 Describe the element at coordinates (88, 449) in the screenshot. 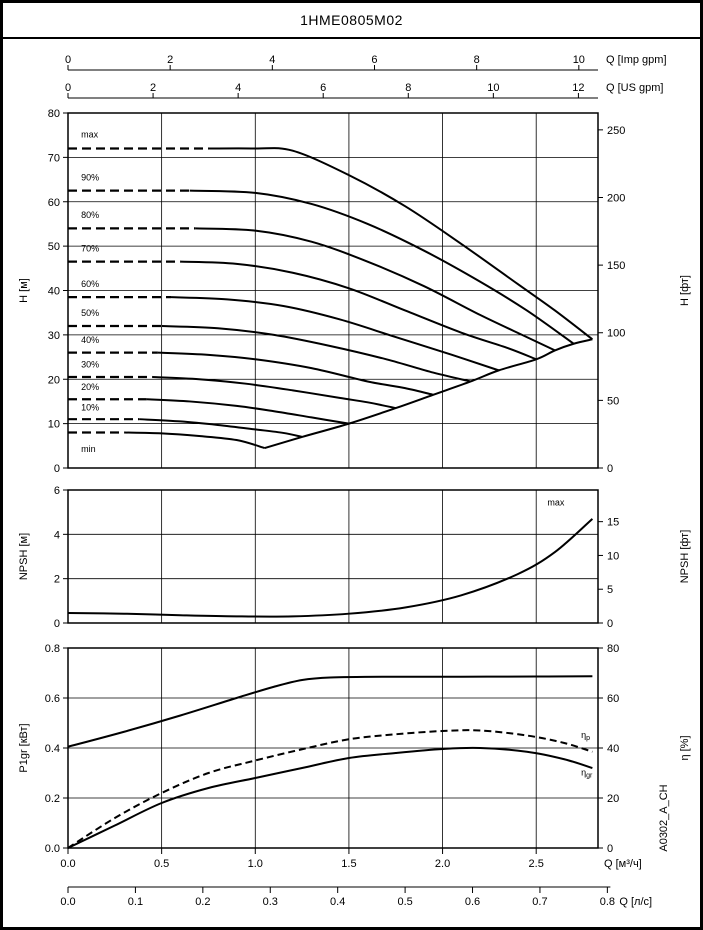

I see `curve-label-min: min` at that location.